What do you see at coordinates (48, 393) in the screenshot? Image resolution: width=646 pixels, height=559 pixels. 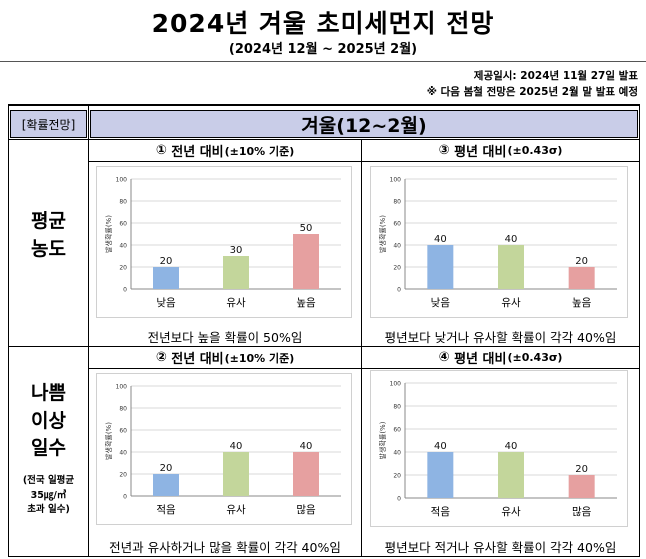 I see `row-label-line: 나쁨` at bounding box center [48, 393].